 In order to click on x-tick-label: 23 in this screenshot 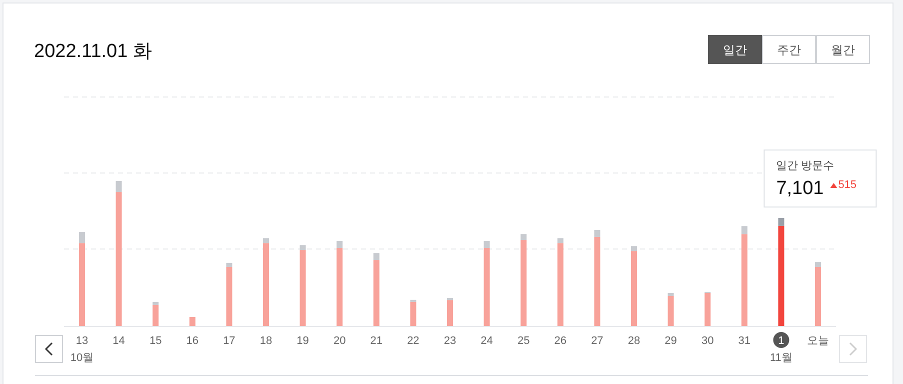, I will do `click(450, 341)`.